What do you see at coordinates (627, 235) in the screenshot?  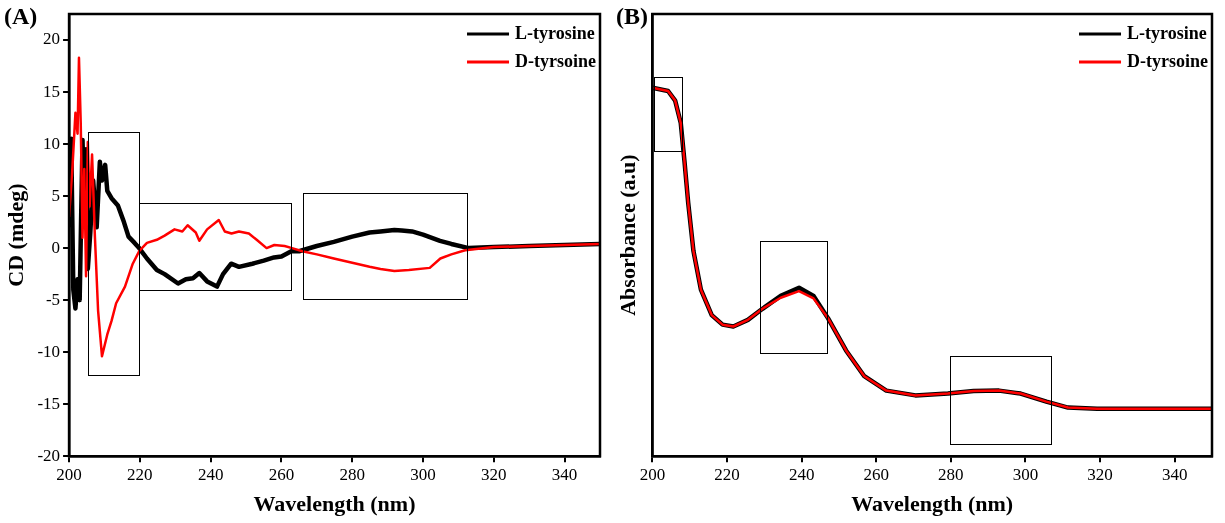 I see `y-axis-title: Absorbance (a.u)` at bounding box center [627, 235].